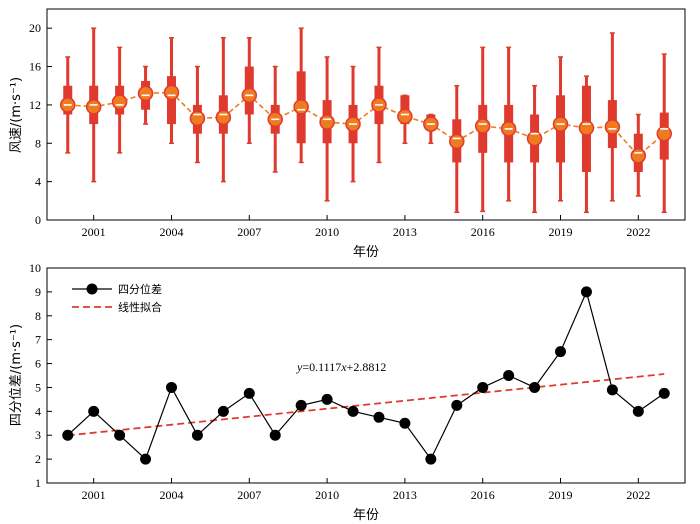  What do you see at coordinates (38, 483) in the screenshot?
I see `y-tick-label: 1` at bounding box center [38, 483].